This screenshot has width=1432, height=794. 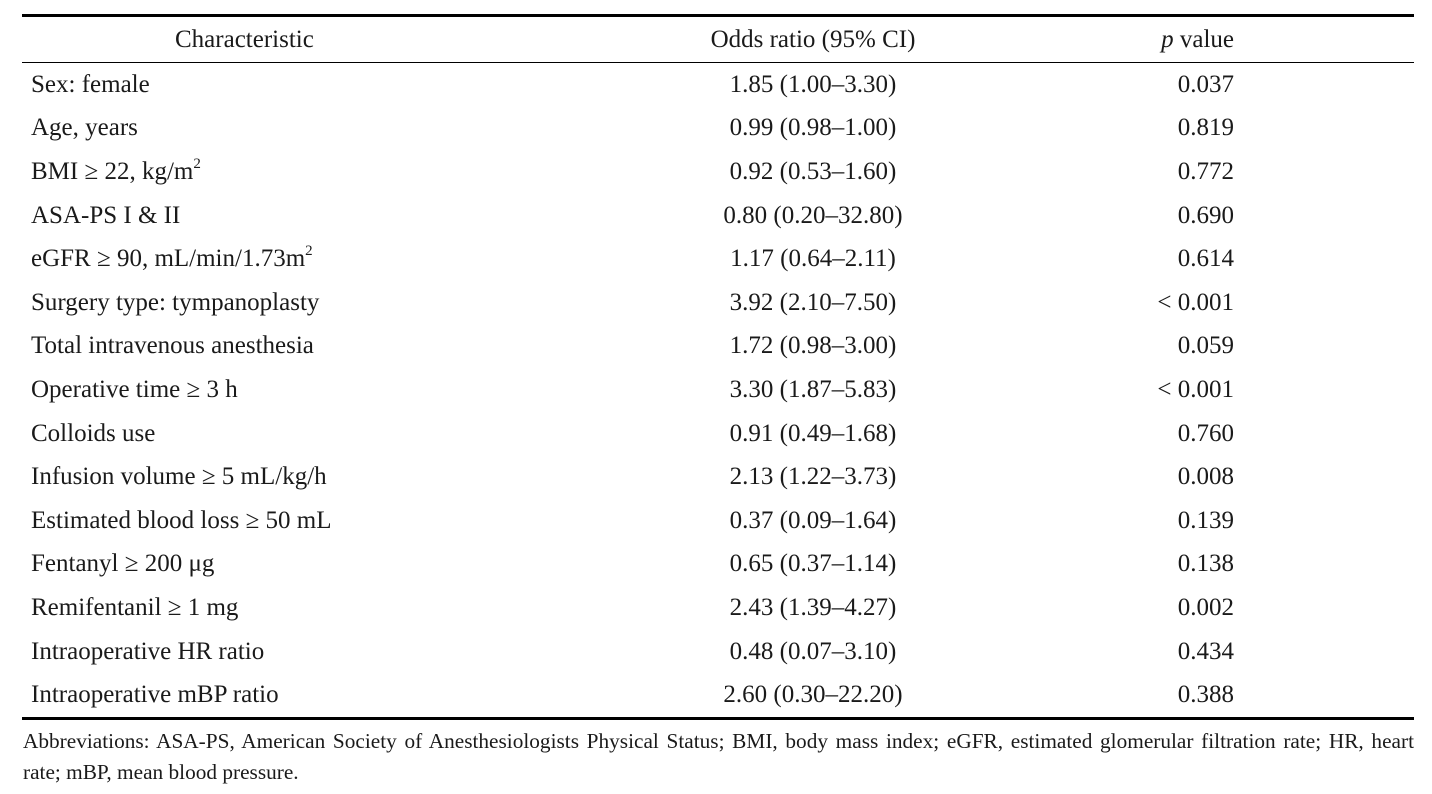 What do you see at coordinates (181, 520) in the screenshot?
I see `characteristic-text: Estimated blood loss ≥ 50 mL` at bounding box center [181, 520].